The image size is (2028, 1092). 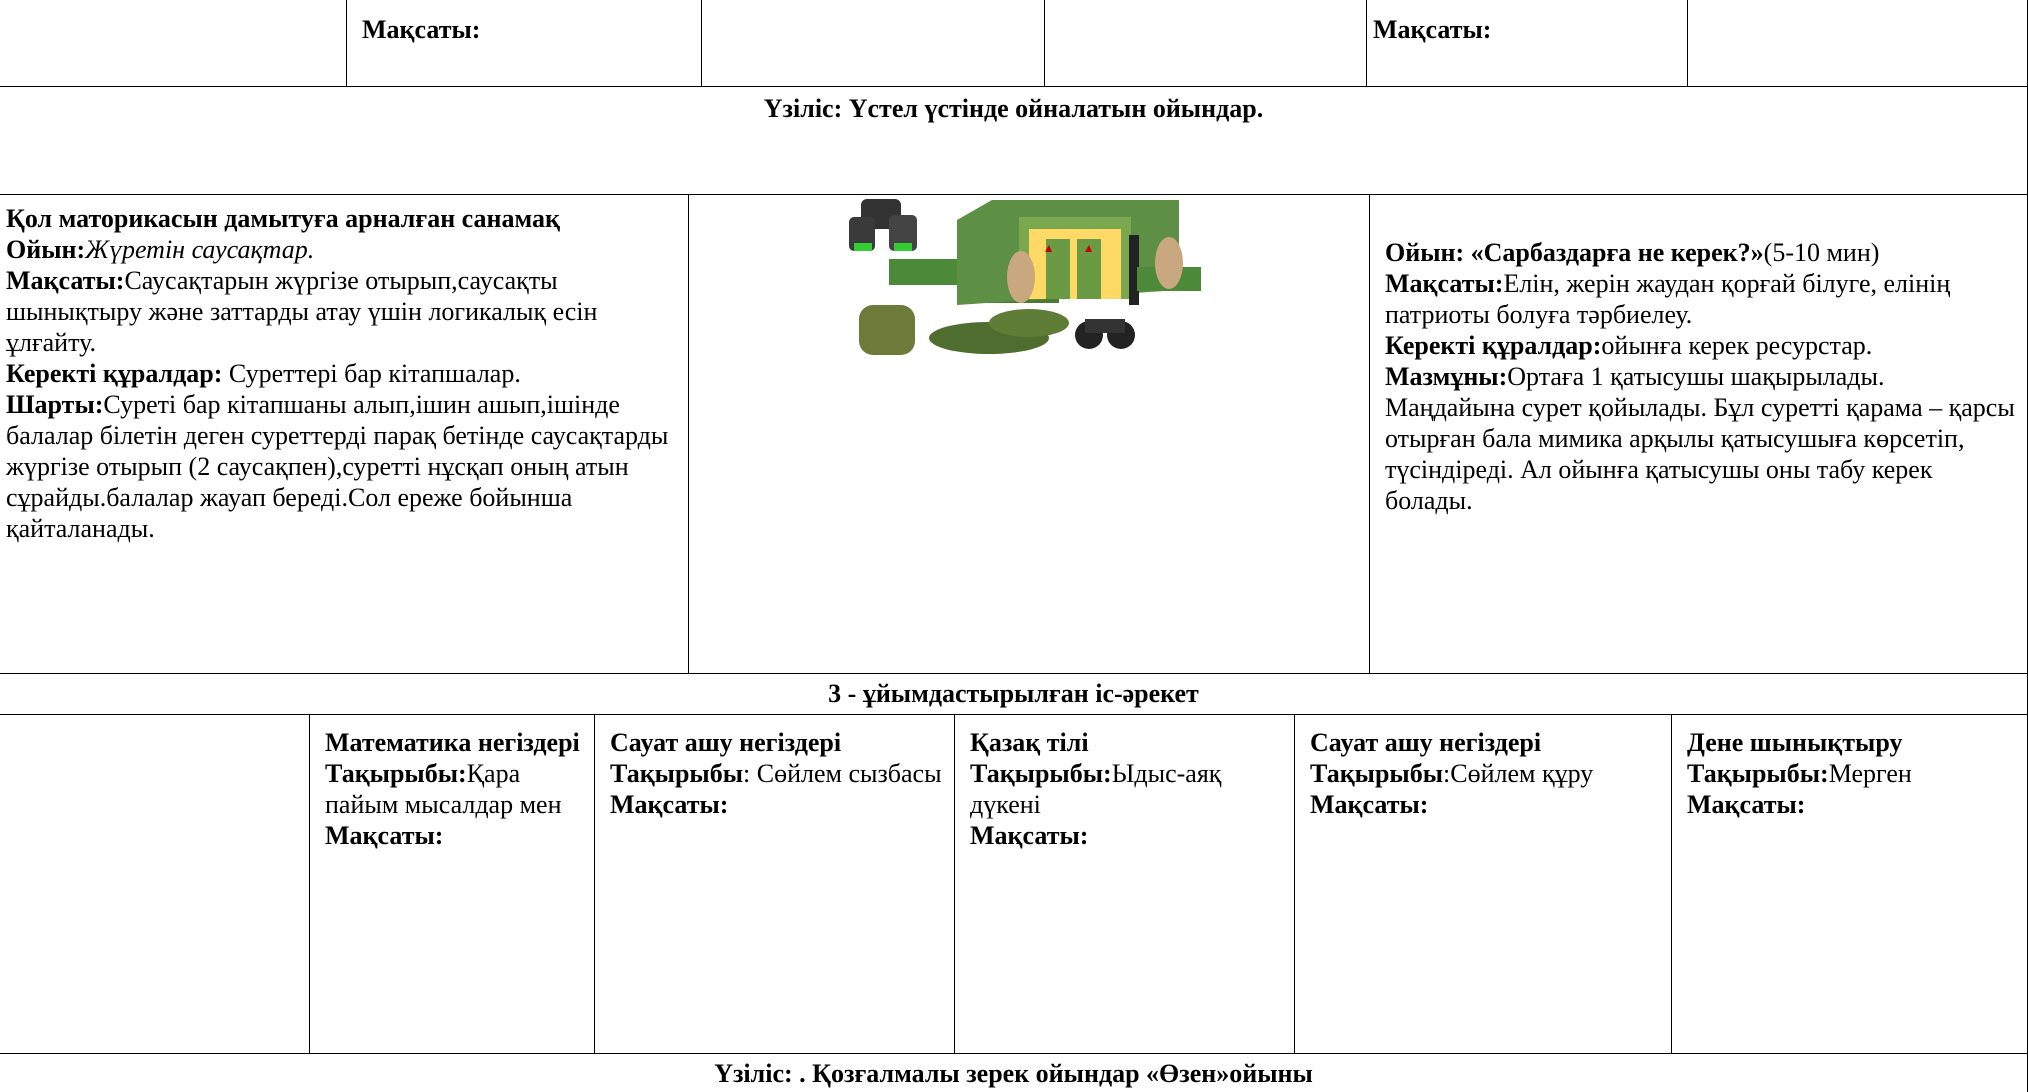 I want to click on subject: Математика негіздері, so click(x=452, y=742).